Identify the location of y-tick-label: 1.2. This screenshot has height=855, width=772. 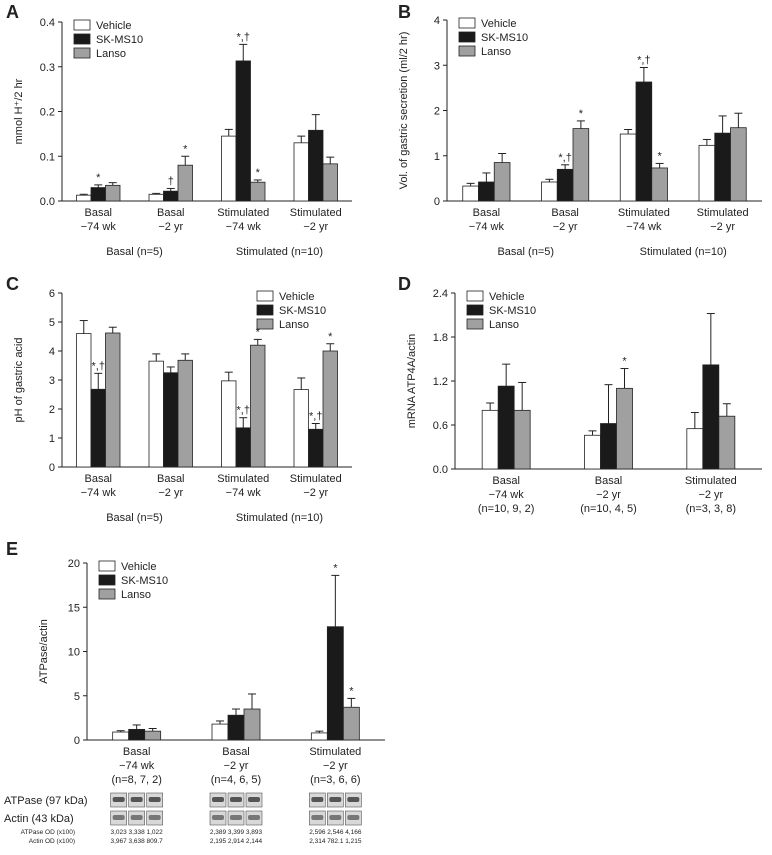
(440, 382).